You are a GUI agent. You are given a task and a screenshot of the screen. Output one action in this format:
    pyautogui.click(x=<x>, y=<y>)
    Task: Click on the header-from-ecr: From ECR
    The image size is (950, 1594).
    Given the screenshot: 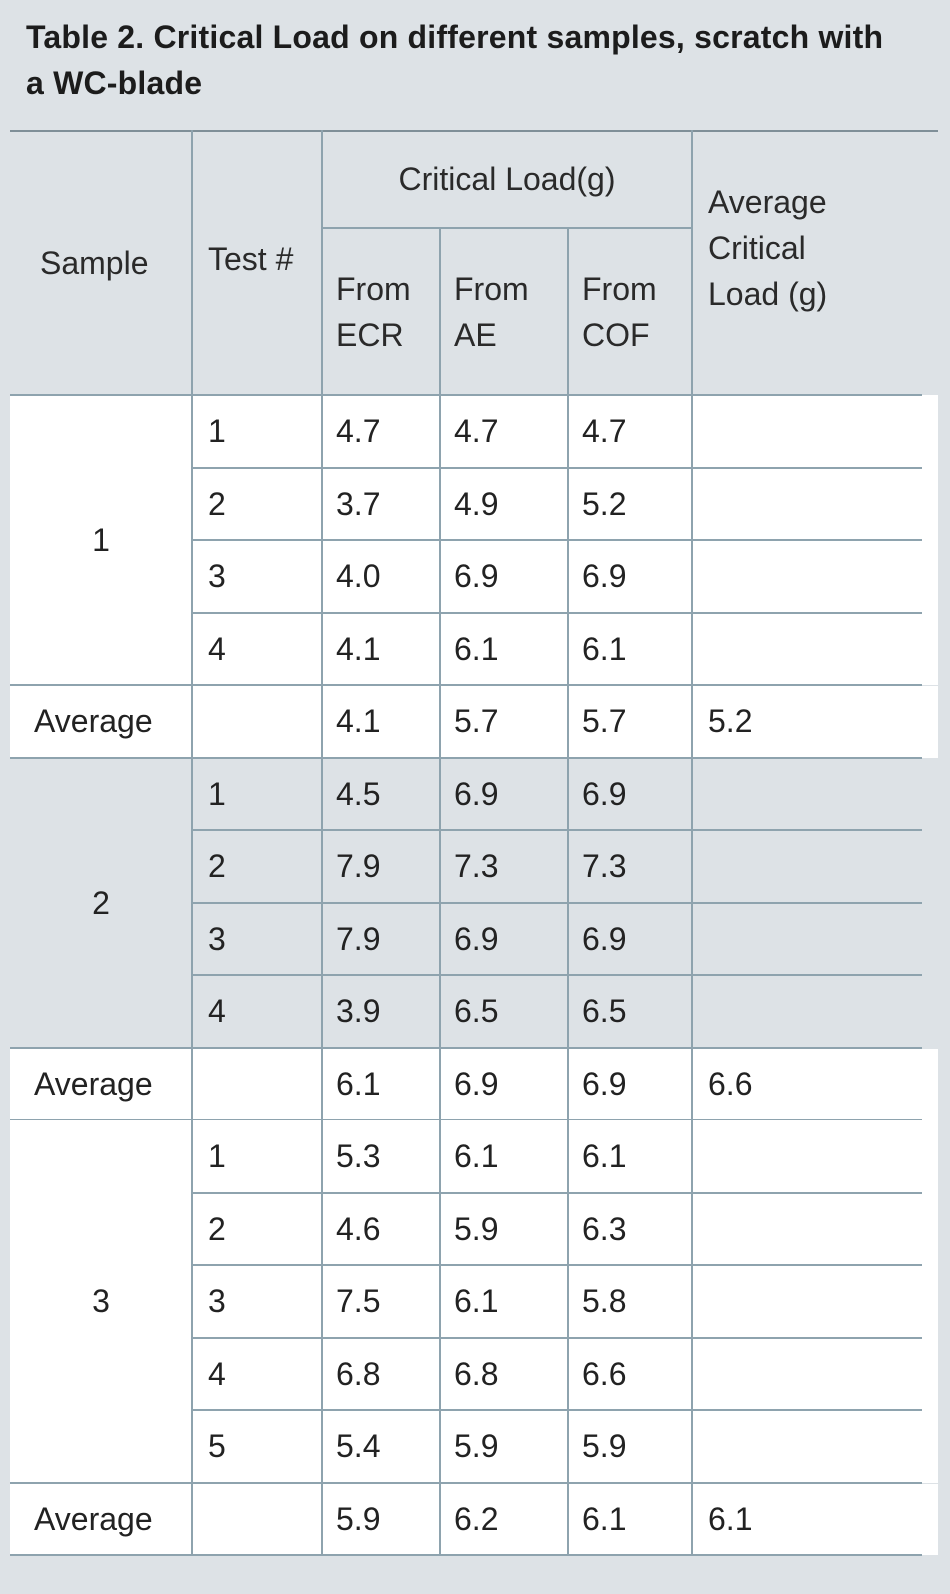 What is the action you would take?
    pyautogui.click(x=381, y=311)
    